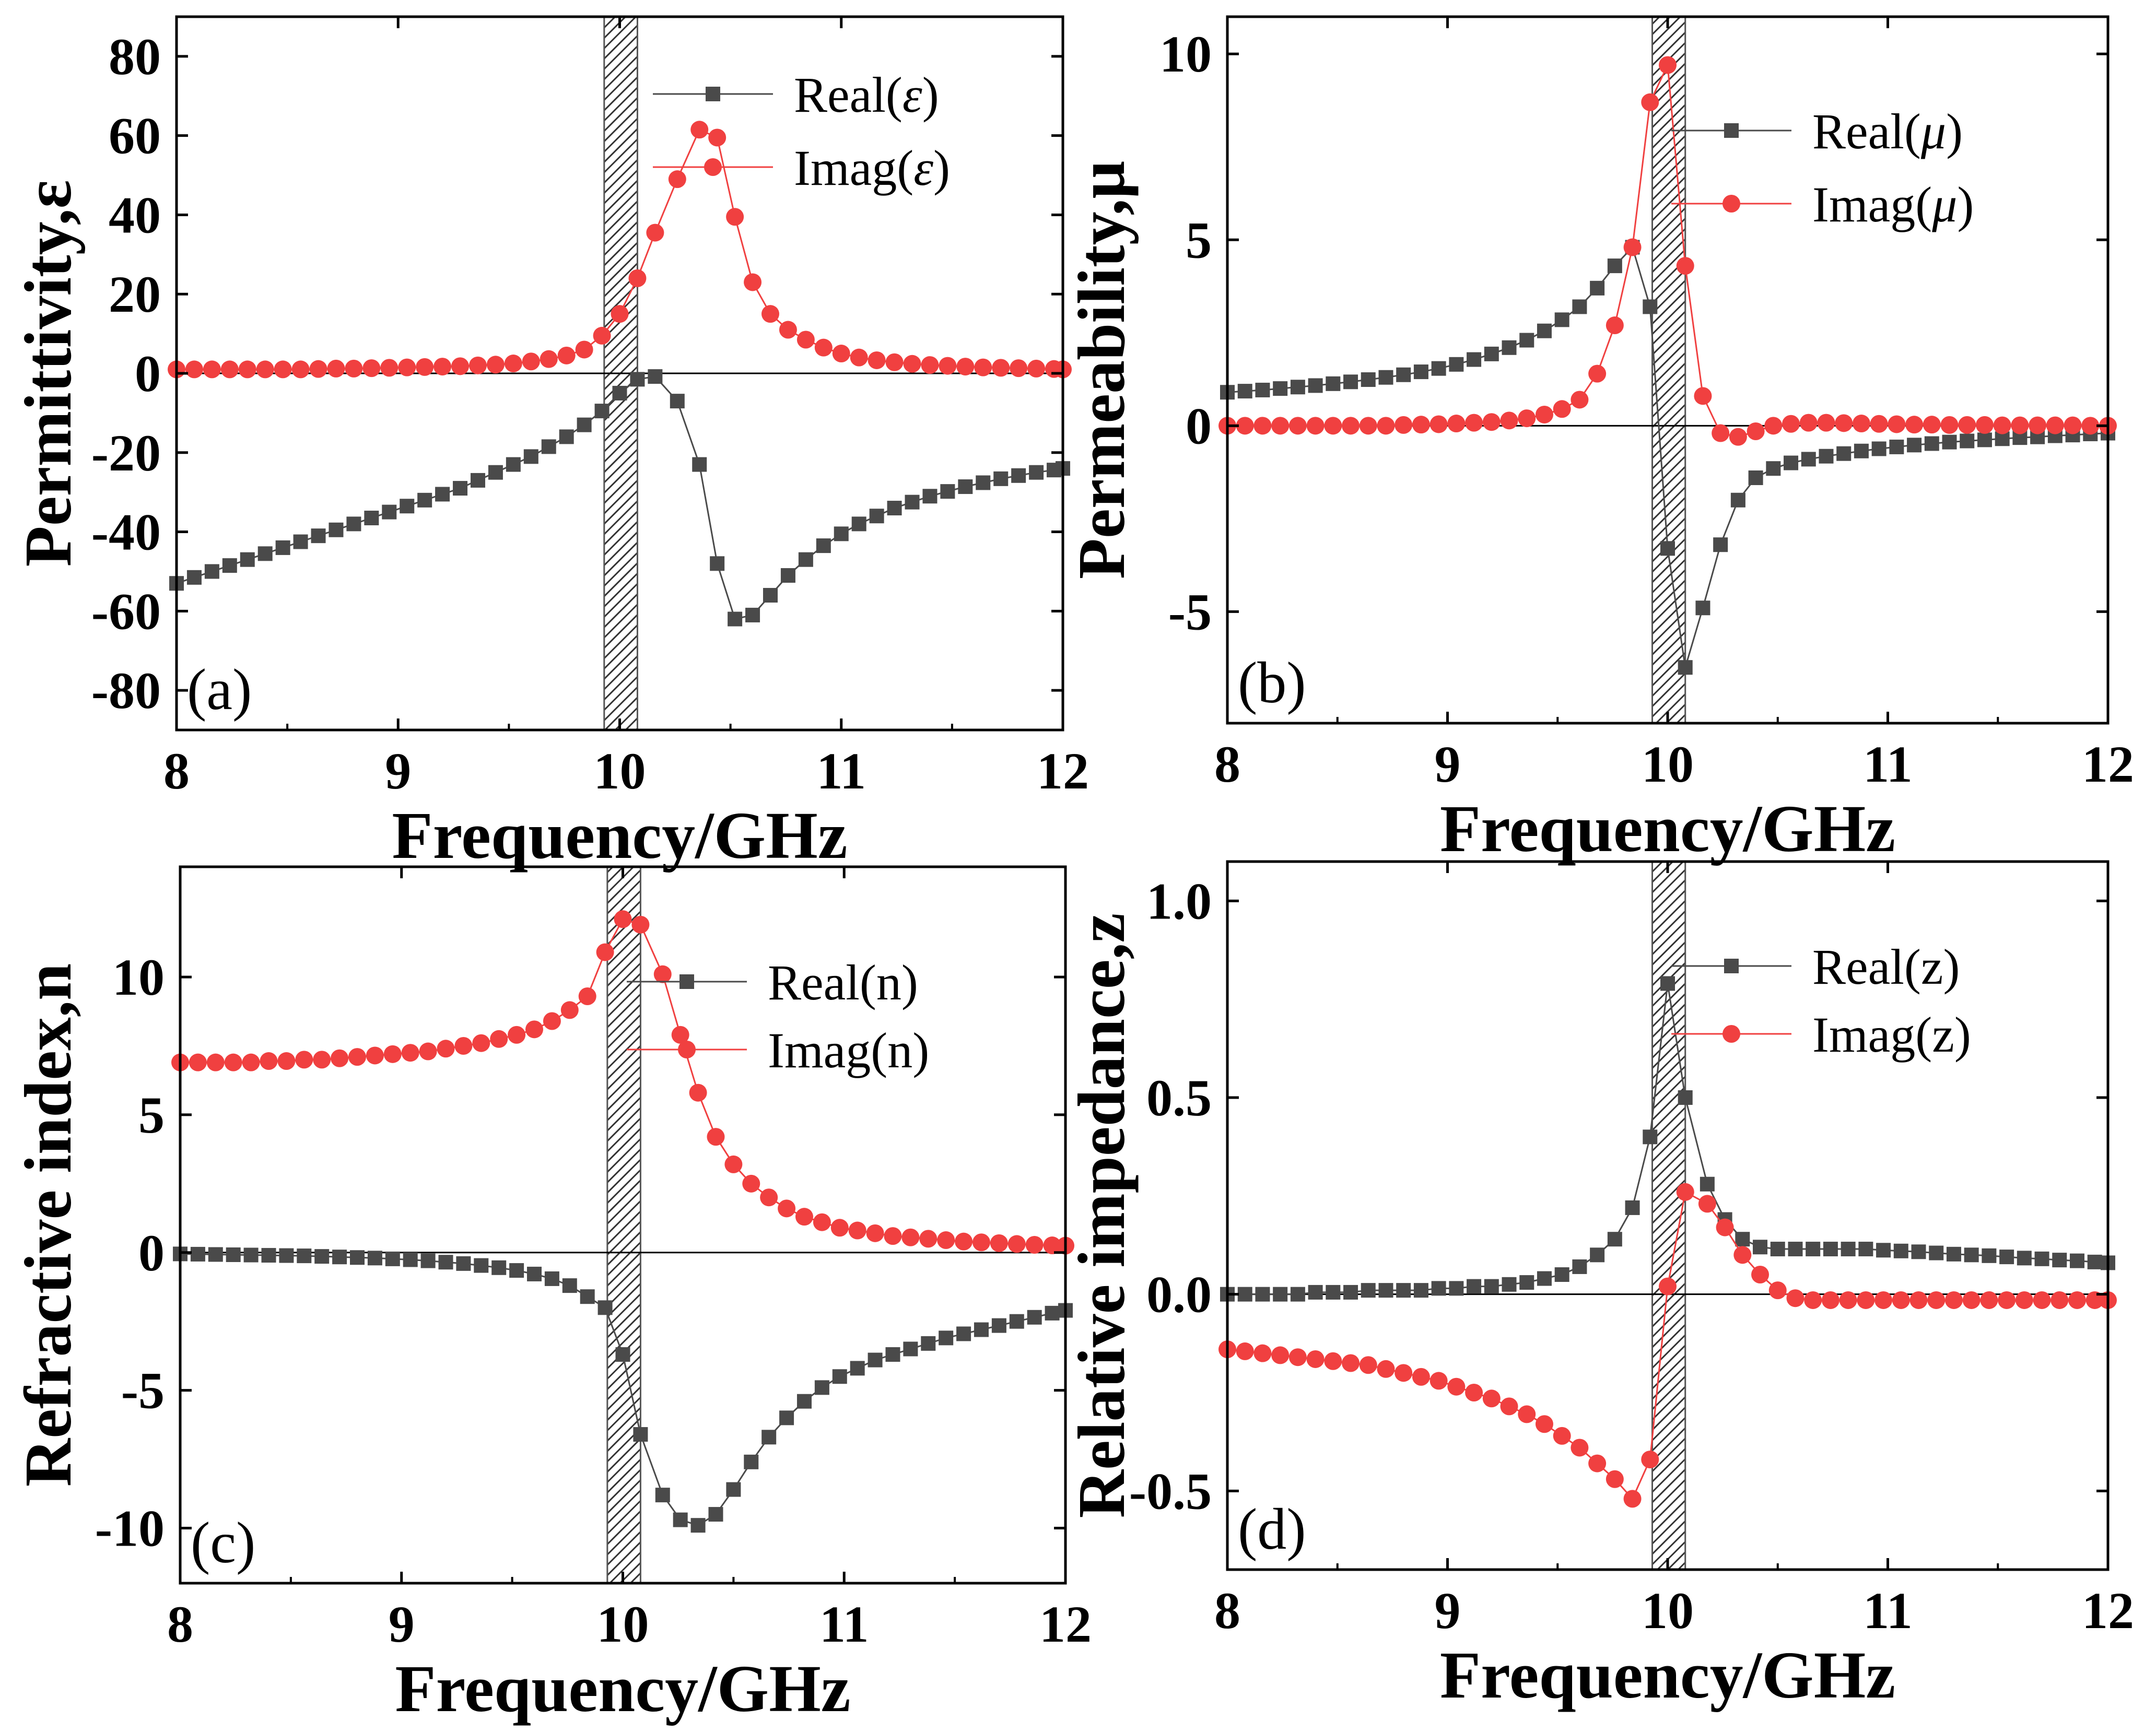  What do you see at coordinates (1101, 1215) in the screenshot?
I see `y-axis-title: Relative impedance,z` at bounding box center [1101, 1215].